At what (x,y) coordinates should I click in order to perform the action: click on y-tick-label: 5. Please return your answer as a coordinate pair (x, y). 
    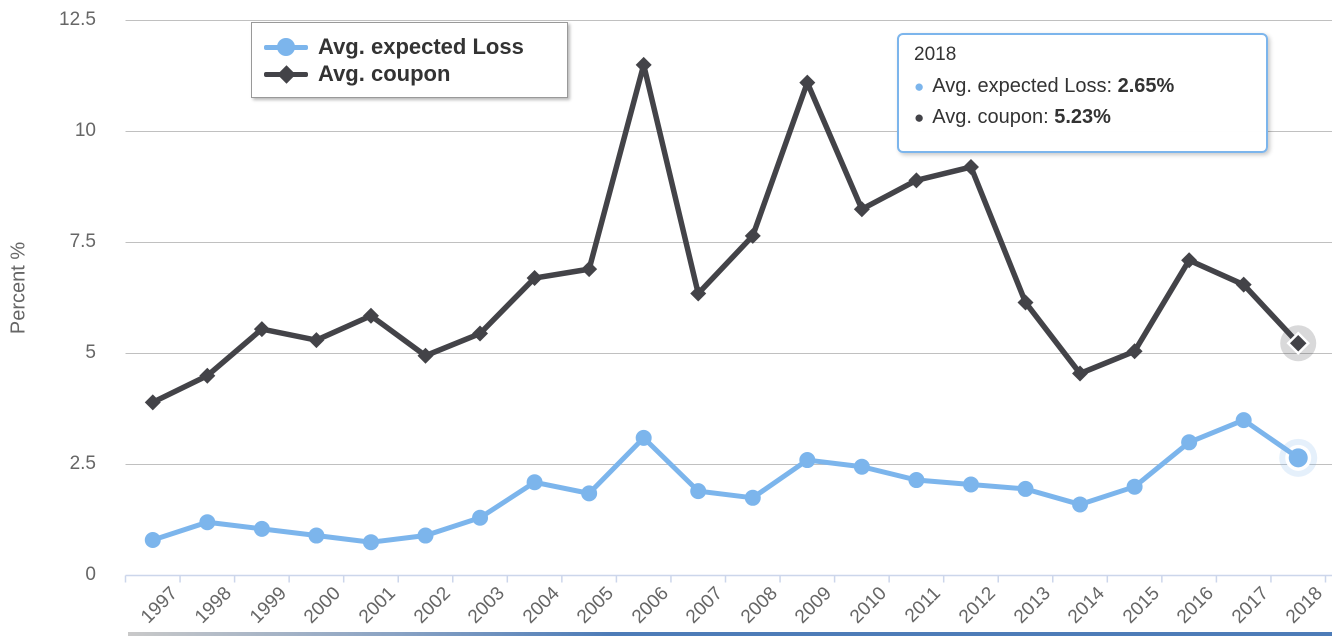
    Looking at the image, I should click on (90, 352).